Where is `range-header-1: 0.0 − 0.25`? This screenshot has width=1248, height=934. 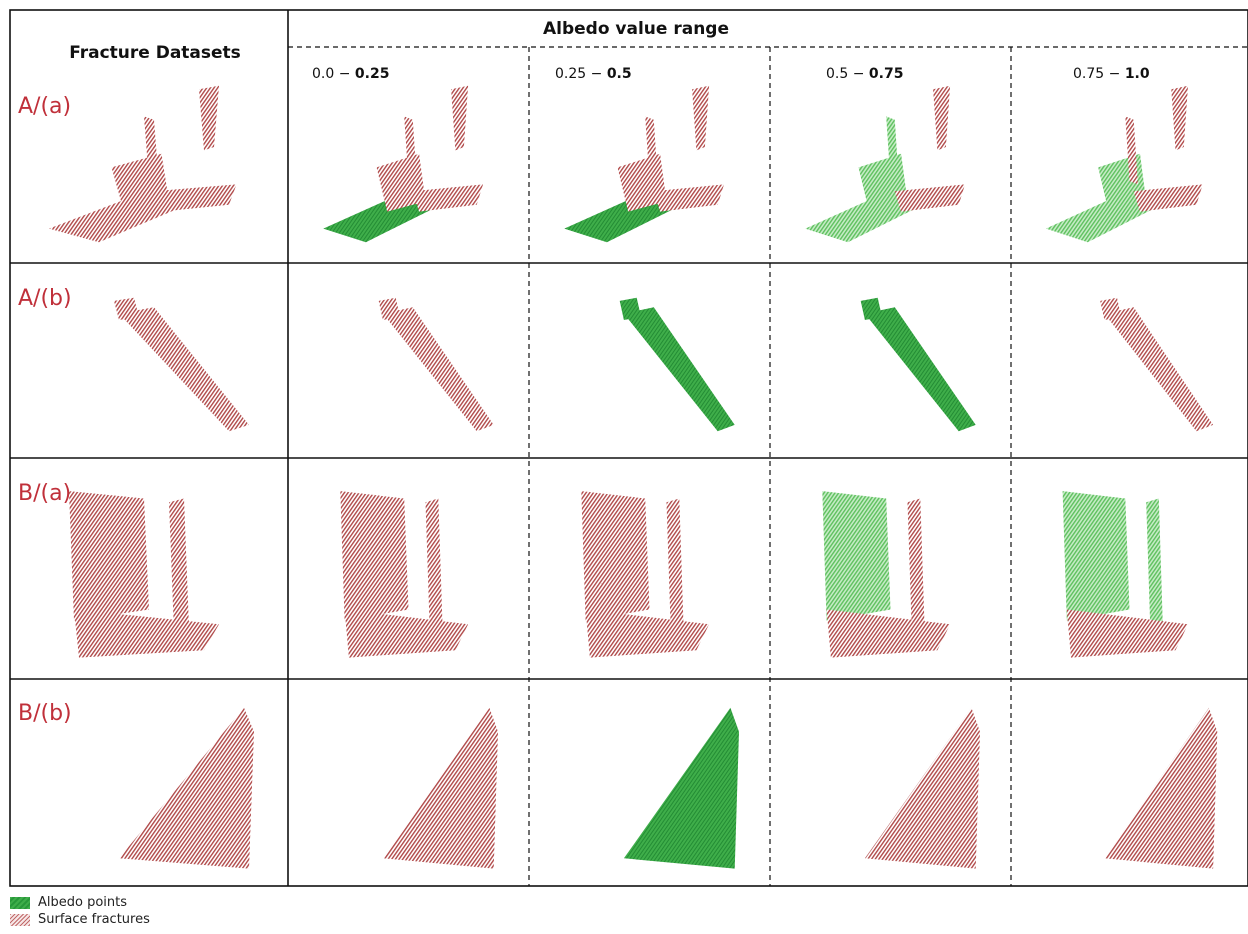 range-header-1: 0.0 − 0.25 is located at coordinates (350, 74).